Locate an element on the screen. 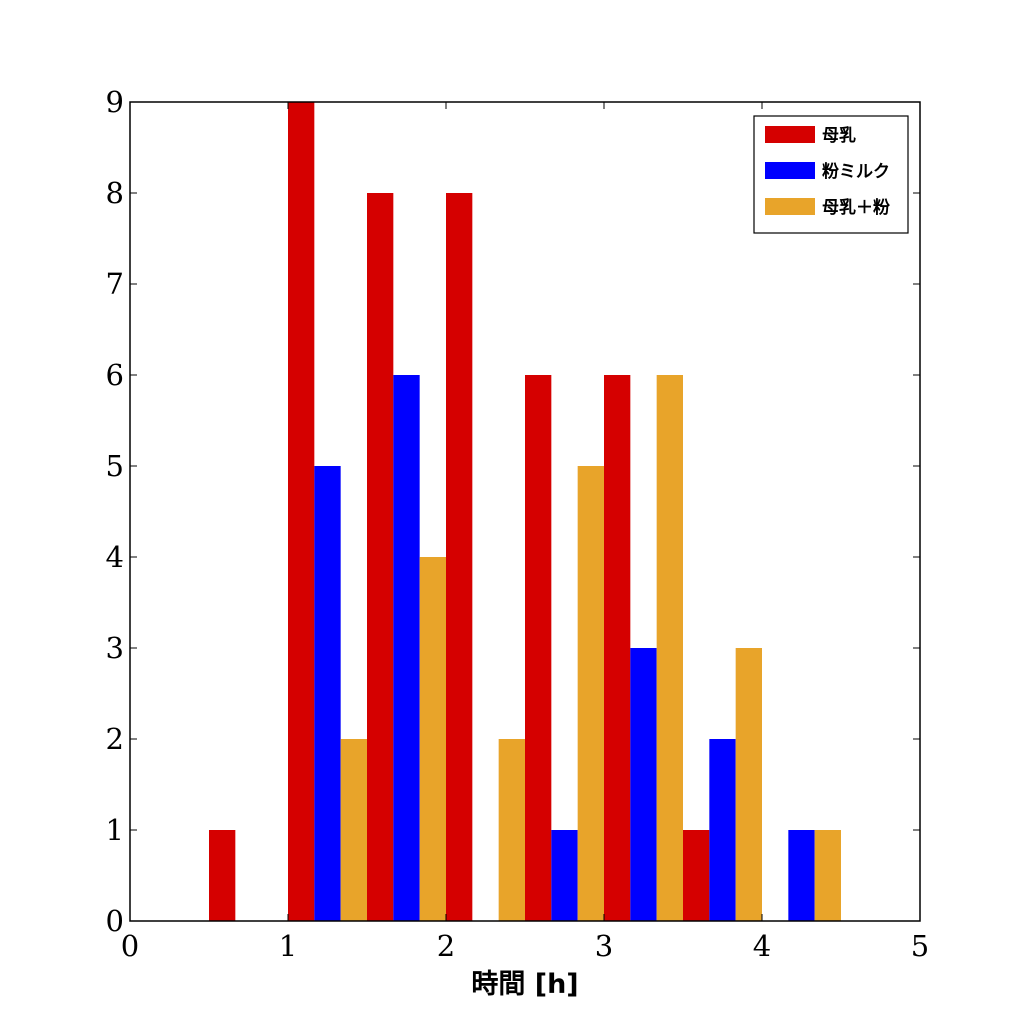 This screenshot has height=1024, width=1024. x-tick-label: 0 is located at coordinates (130, 946).